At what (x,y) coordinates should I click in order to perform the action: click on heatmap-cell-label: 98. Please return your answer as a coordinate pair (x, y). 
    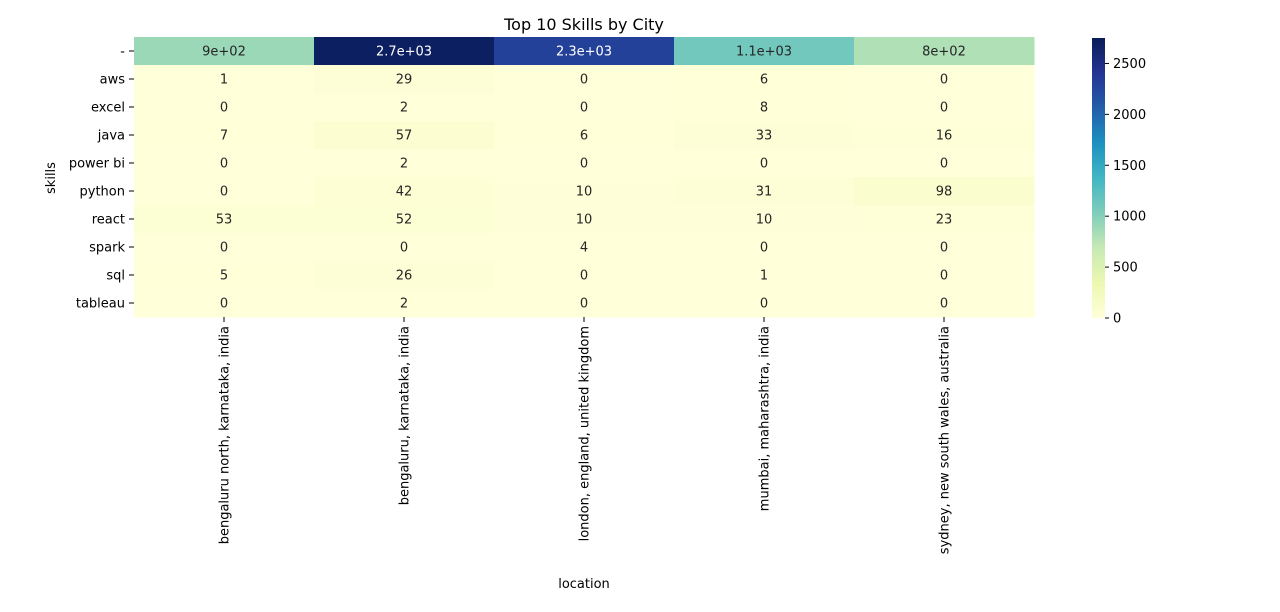
    Looking at the image, I should click on (944, 192).